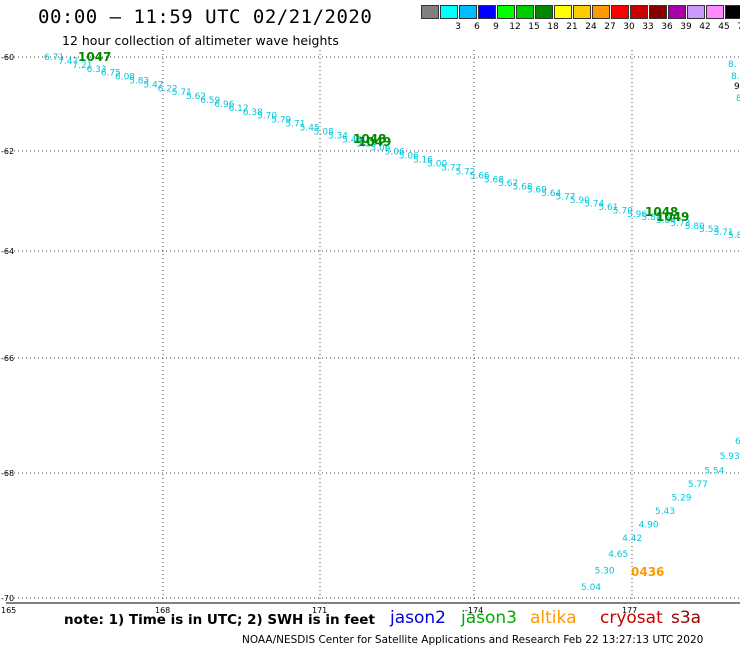 The image size is (740, 650). What do you see at coordinates (139, 82) in the screenshot?
I see `swh-value: 5.83` at bounding box center [139, 82].